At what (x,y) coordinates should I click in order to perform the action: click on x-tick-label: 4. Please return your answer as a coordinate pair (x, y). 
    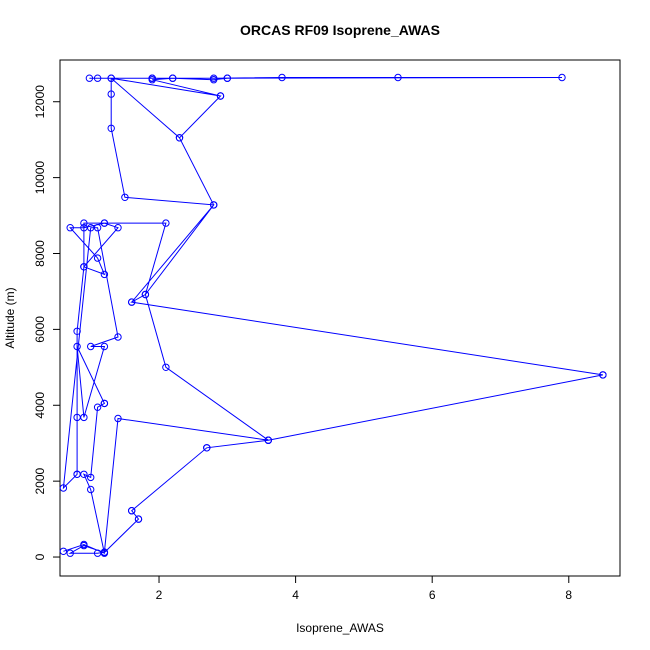
    Looking at the image, I should click on (295, 595).